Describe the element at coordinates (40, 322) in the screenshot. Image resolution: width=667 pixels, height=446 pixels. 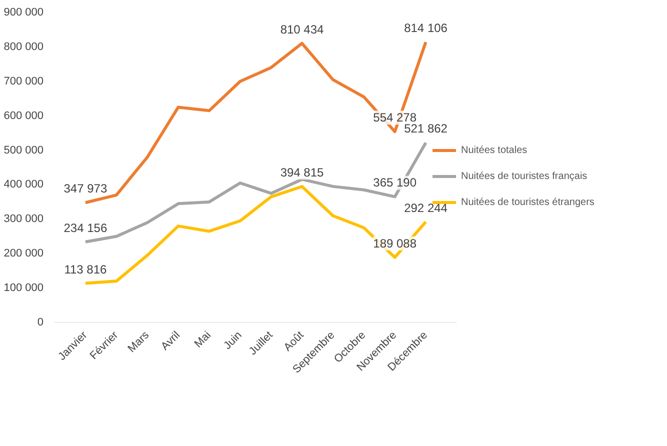
I see `y-tick-label: 0` at that location.